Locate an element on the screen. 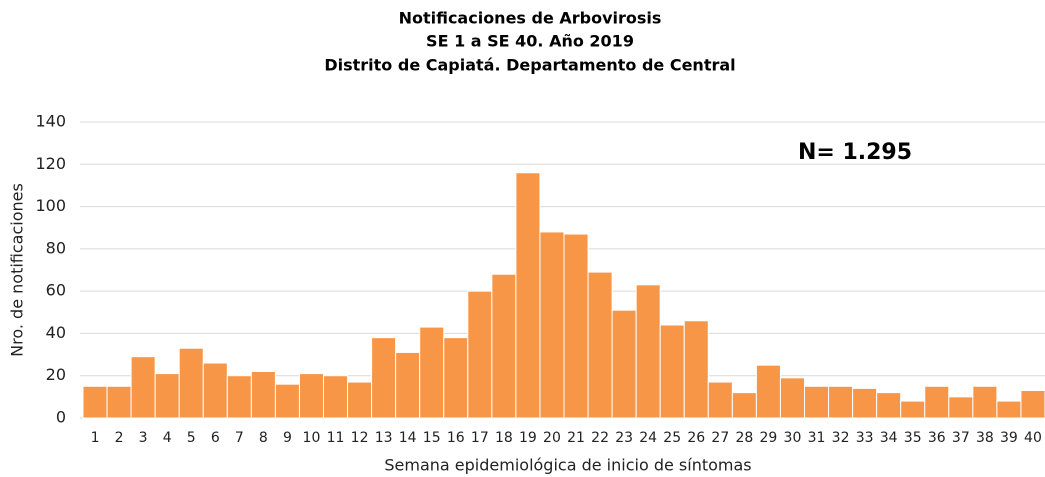 This screenshot has height=477, width=1045. x-tick-label: 33 is located at coordinates (865, 438).